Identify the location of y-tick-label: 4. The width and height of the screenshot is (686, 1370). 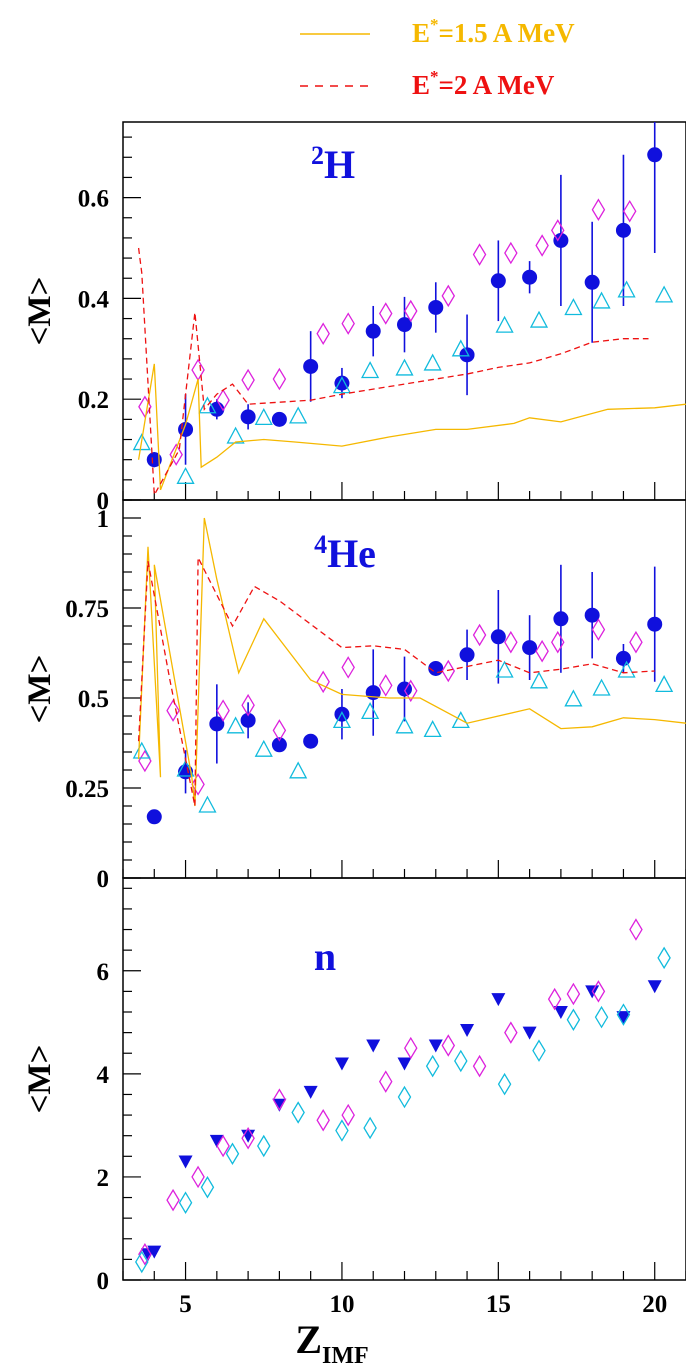
(103, 1075).